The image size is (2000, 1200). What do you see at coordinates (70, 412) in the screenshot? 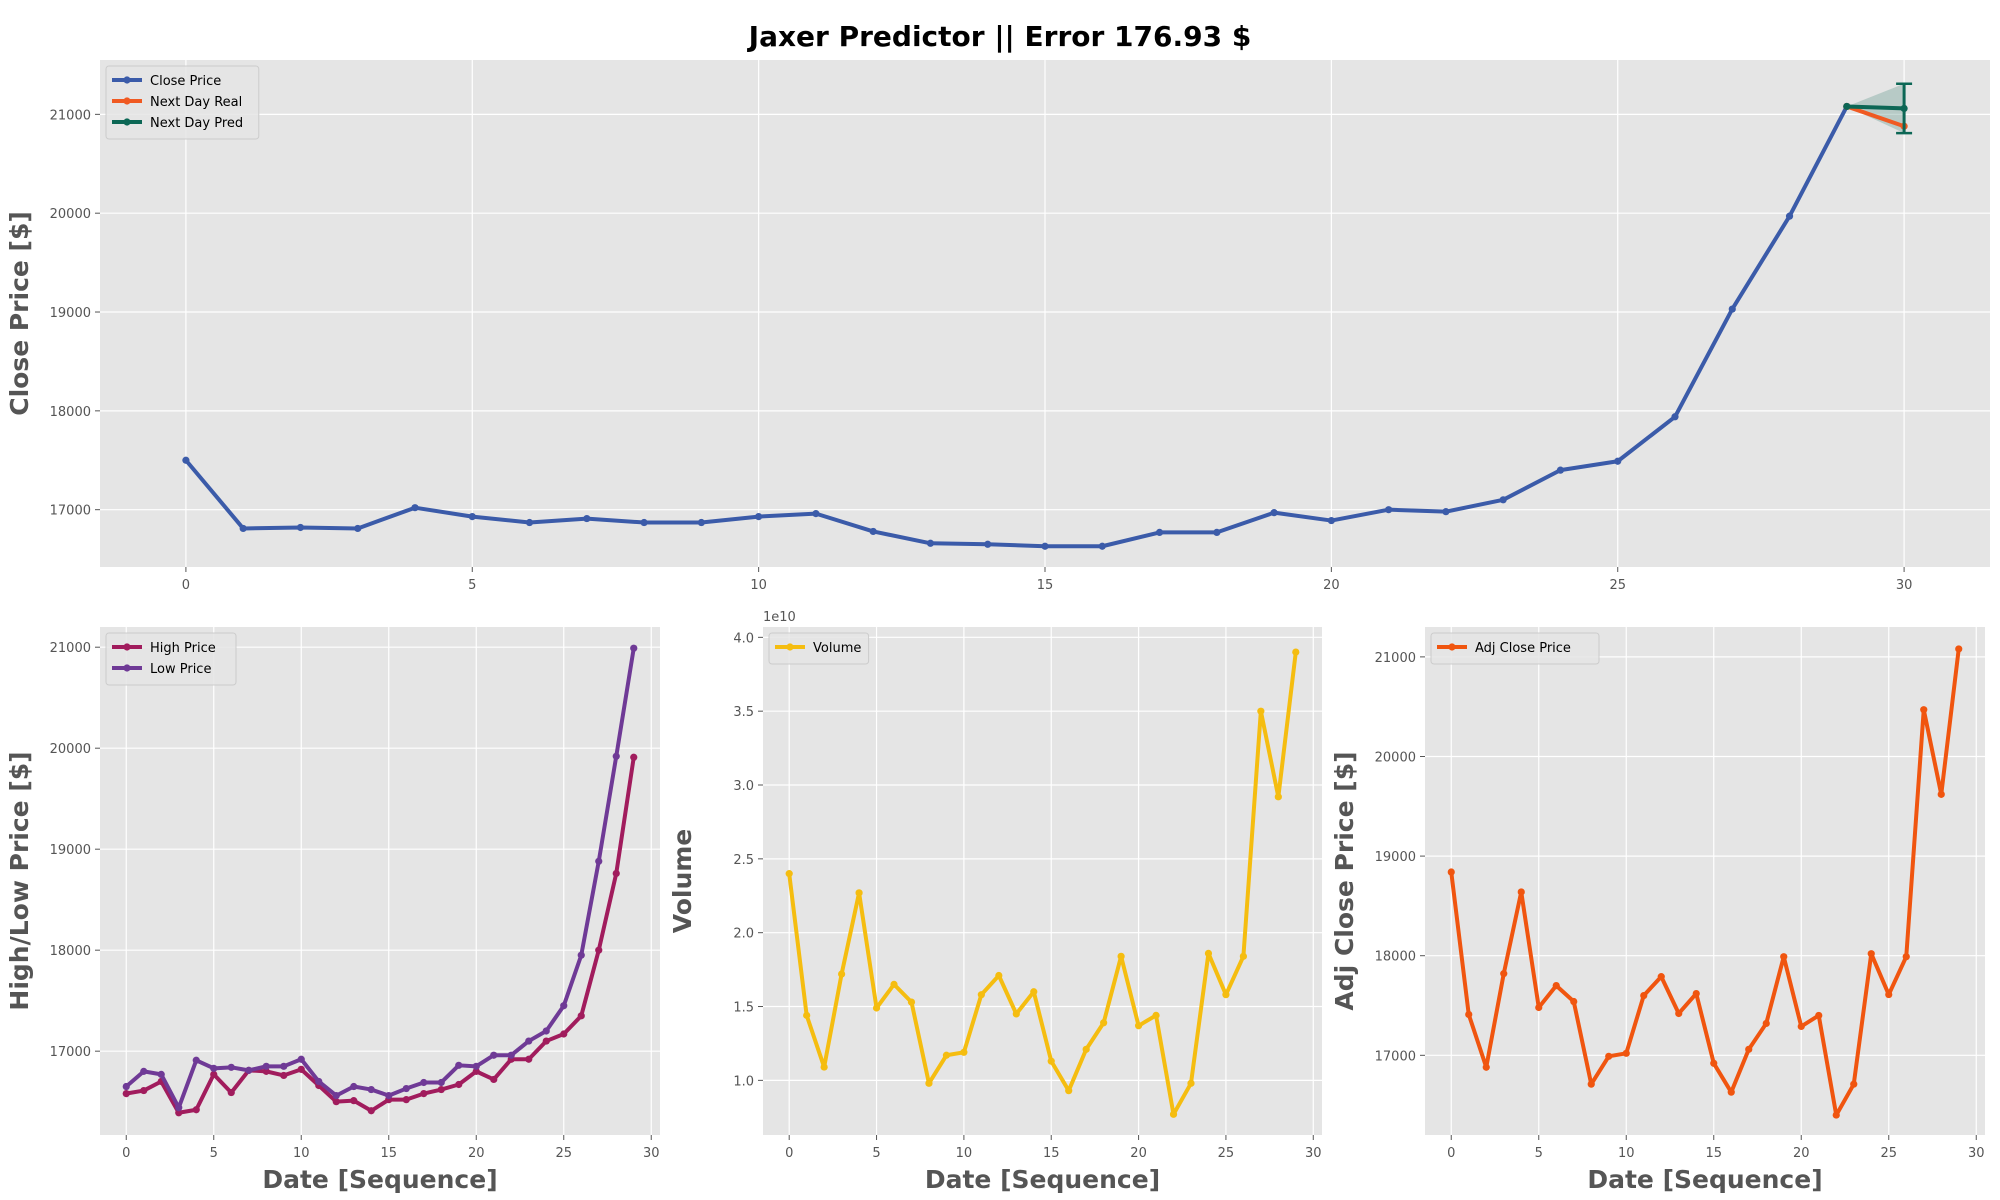
I see `y-tick-label: 18000` at bounding box center [70, 412].